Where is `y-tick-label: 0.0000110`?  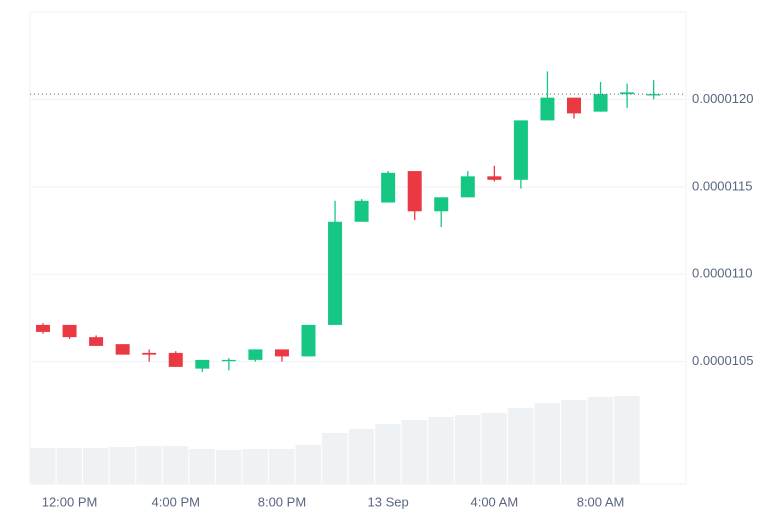 y-tick-label: 0.0000110 is located at coordinates (722, 273).